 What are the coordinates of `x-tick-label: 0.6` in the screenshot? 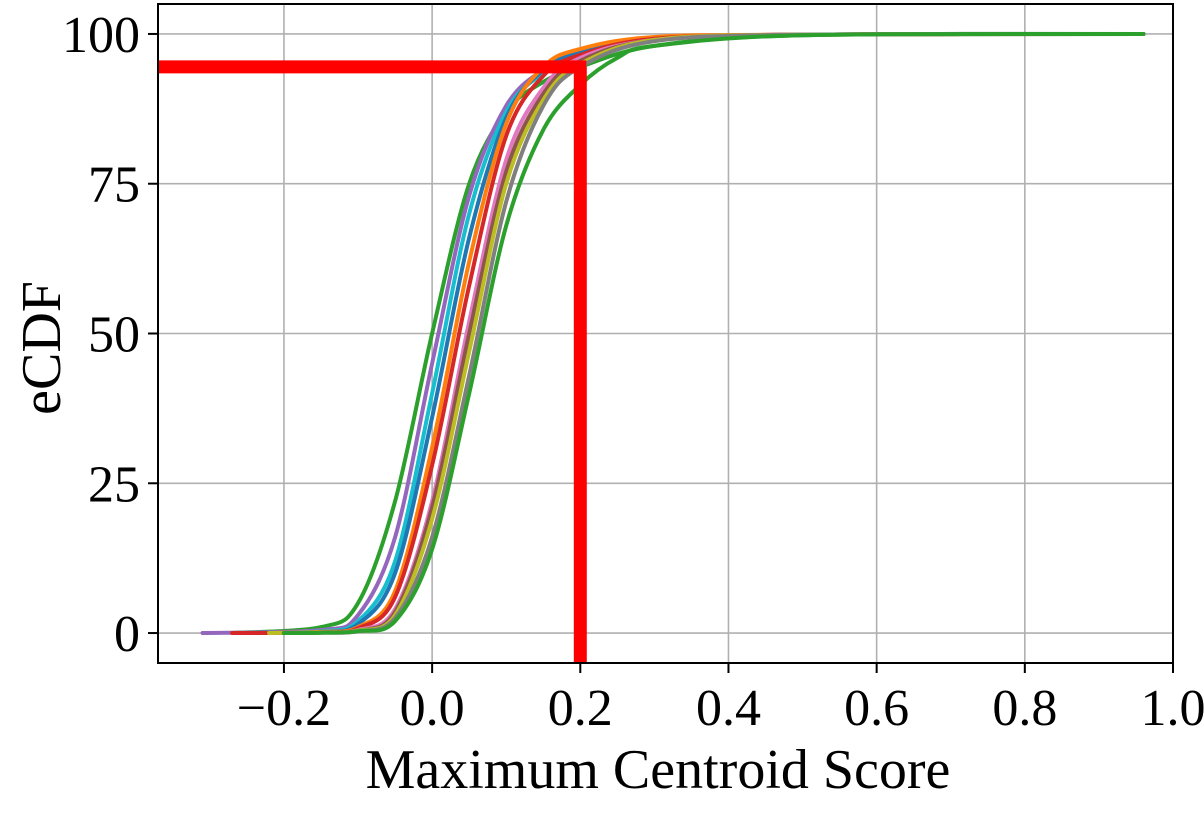 It's located at (876, 708).